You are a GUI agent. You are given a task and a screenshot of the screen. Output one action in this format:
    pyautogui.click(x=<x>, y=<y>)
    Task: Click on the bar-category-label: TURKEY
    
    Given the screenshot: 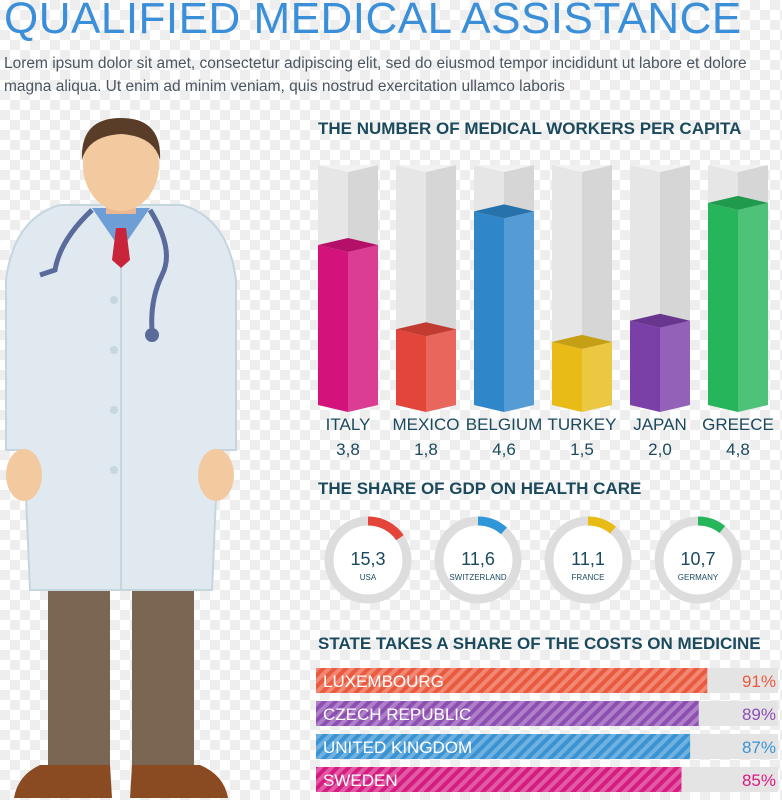 What is the action you would take?
    pyautogui.click(x=582, y=424)
    